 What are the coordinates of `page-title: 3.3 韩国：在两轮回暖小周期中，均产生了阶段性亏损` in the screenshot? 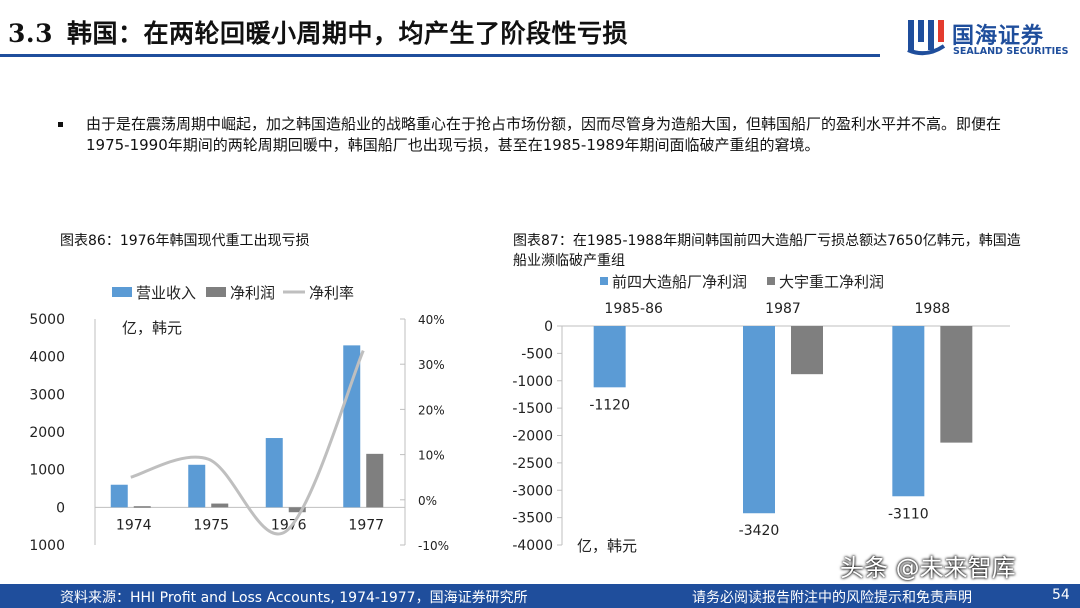 It's located at (318, 32).